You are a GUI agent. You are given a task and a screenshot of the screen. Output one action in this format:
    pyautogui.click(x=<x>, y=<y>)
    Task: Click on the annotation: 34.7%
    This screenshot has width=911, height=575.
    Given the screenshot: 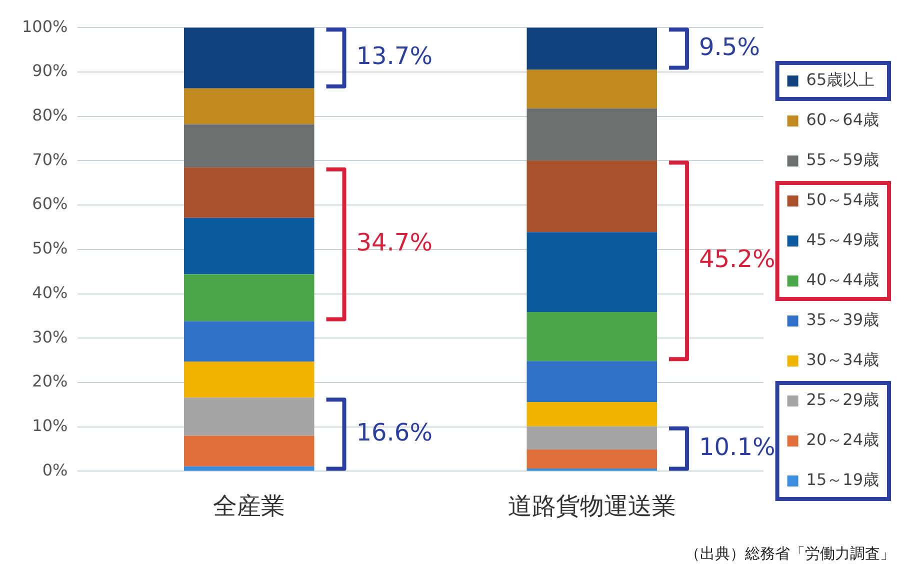 What is the action you would take?
    pyautogui.click(x=394, y=242)
    